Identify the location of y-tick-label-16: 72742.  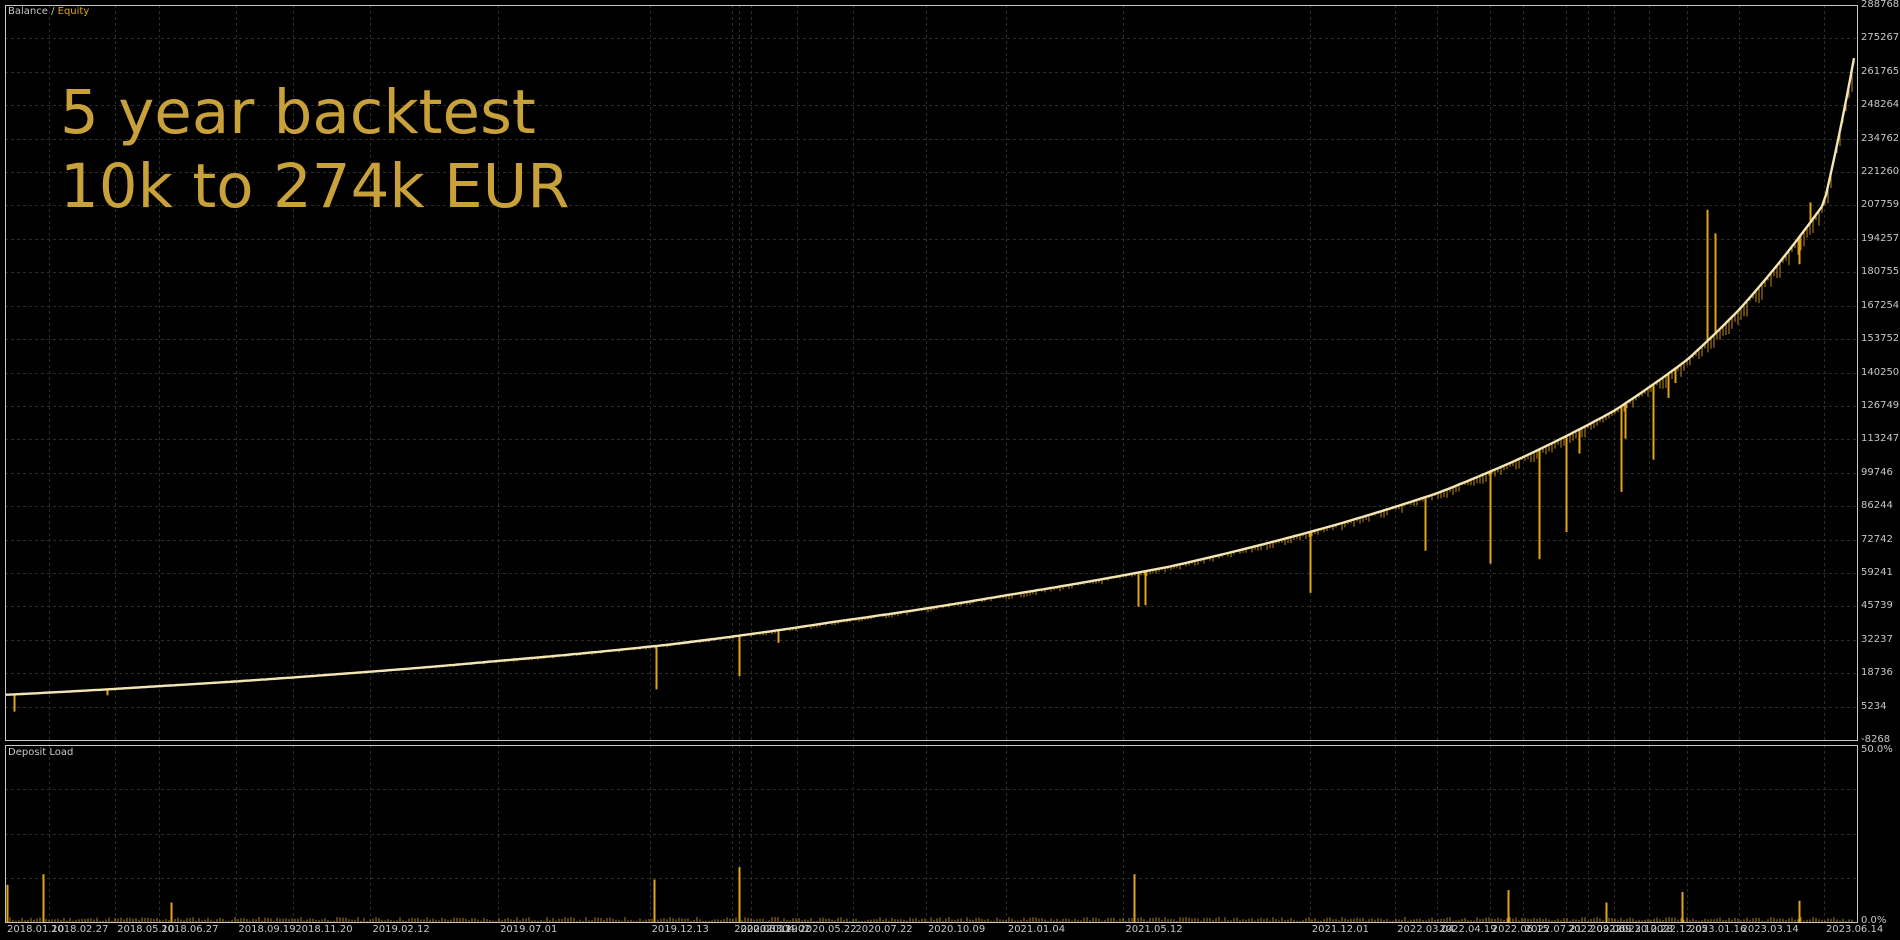
(1877, 539).